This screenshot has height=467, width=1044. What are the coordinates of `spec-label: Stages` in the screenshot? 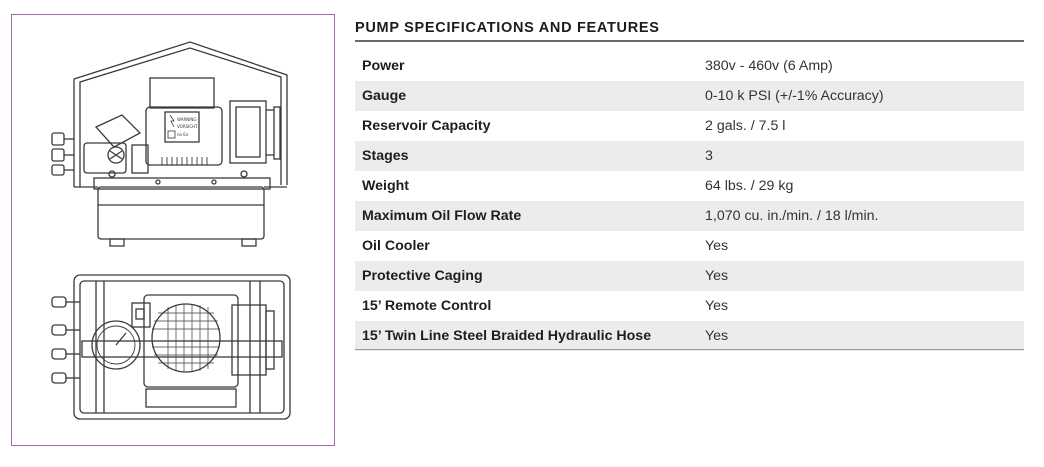 It's located at (530, 156).